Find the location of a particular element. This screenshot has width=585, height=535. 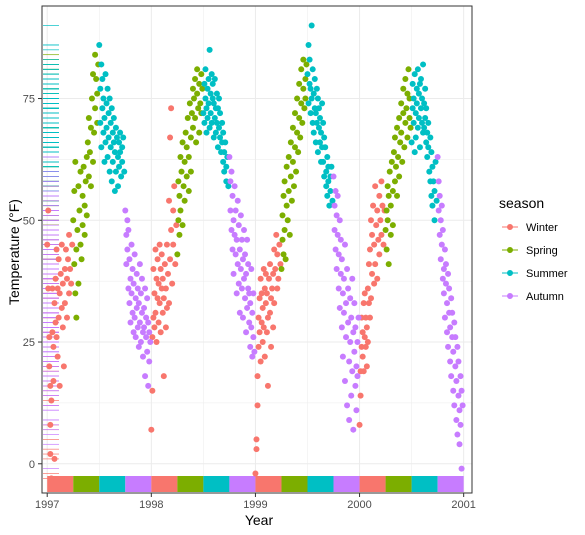

season-band-spring is located at coordinates (398, 484).